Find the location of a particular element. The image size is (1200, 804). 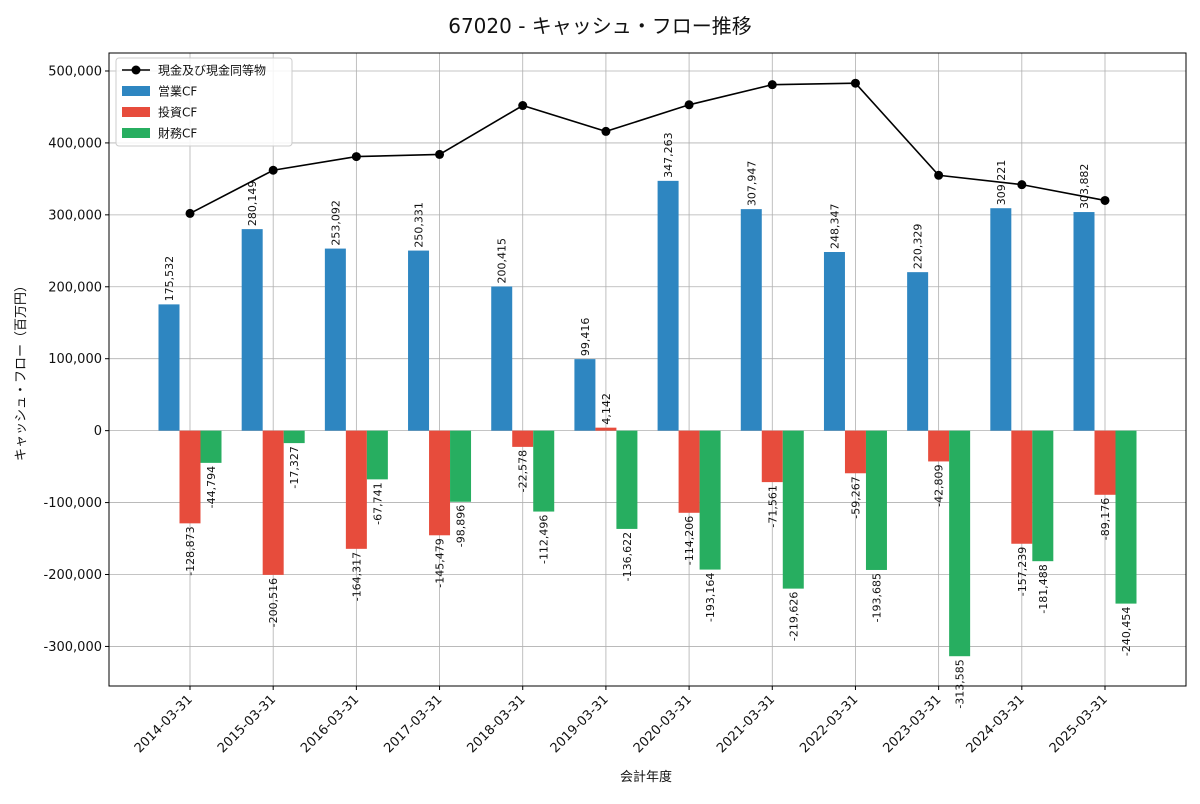

legend-label: 営業CF is located at coordinates (177, 92).